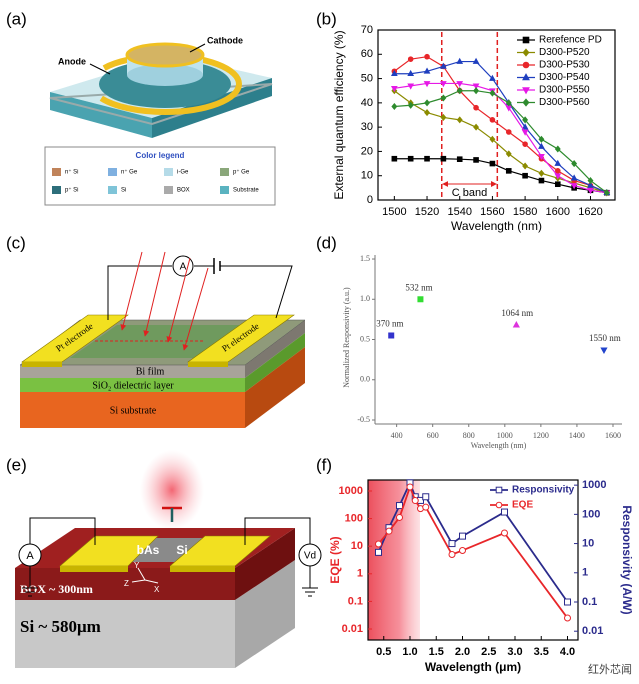 The image size is (639, 684). What do you see at coordinates (436, 652) in the screenshot?
I see `x-tick-label: 1.5` at bounding box center [436, 652].